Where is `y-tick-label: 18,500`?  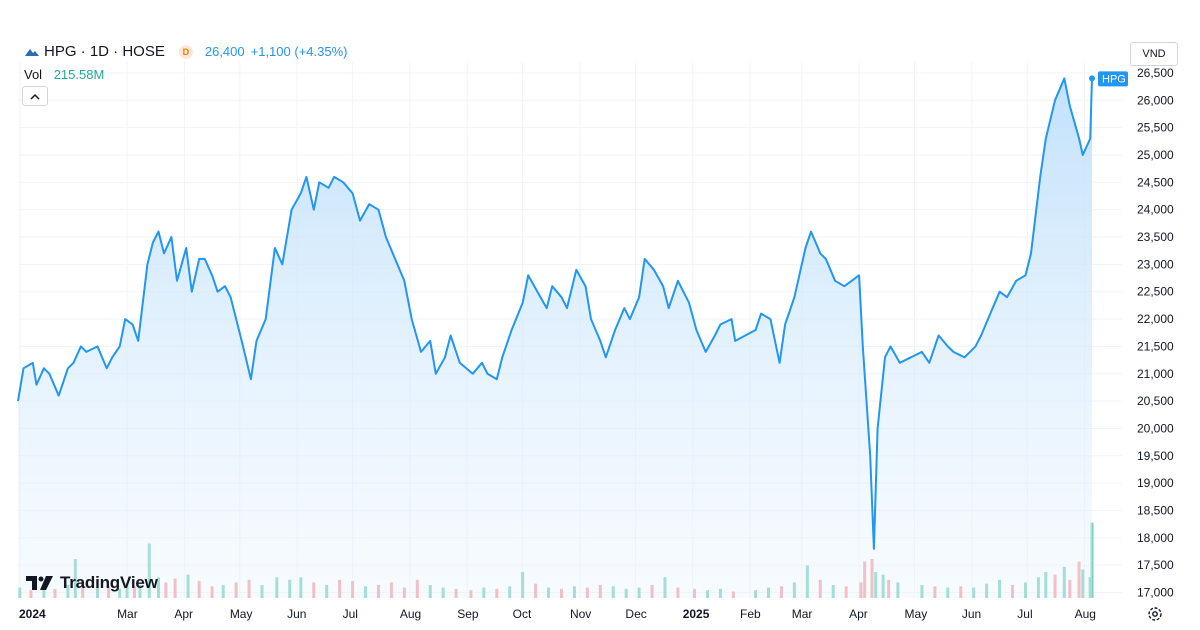 y-tick-label: 18,500 is located at coordinates (1155, 510).